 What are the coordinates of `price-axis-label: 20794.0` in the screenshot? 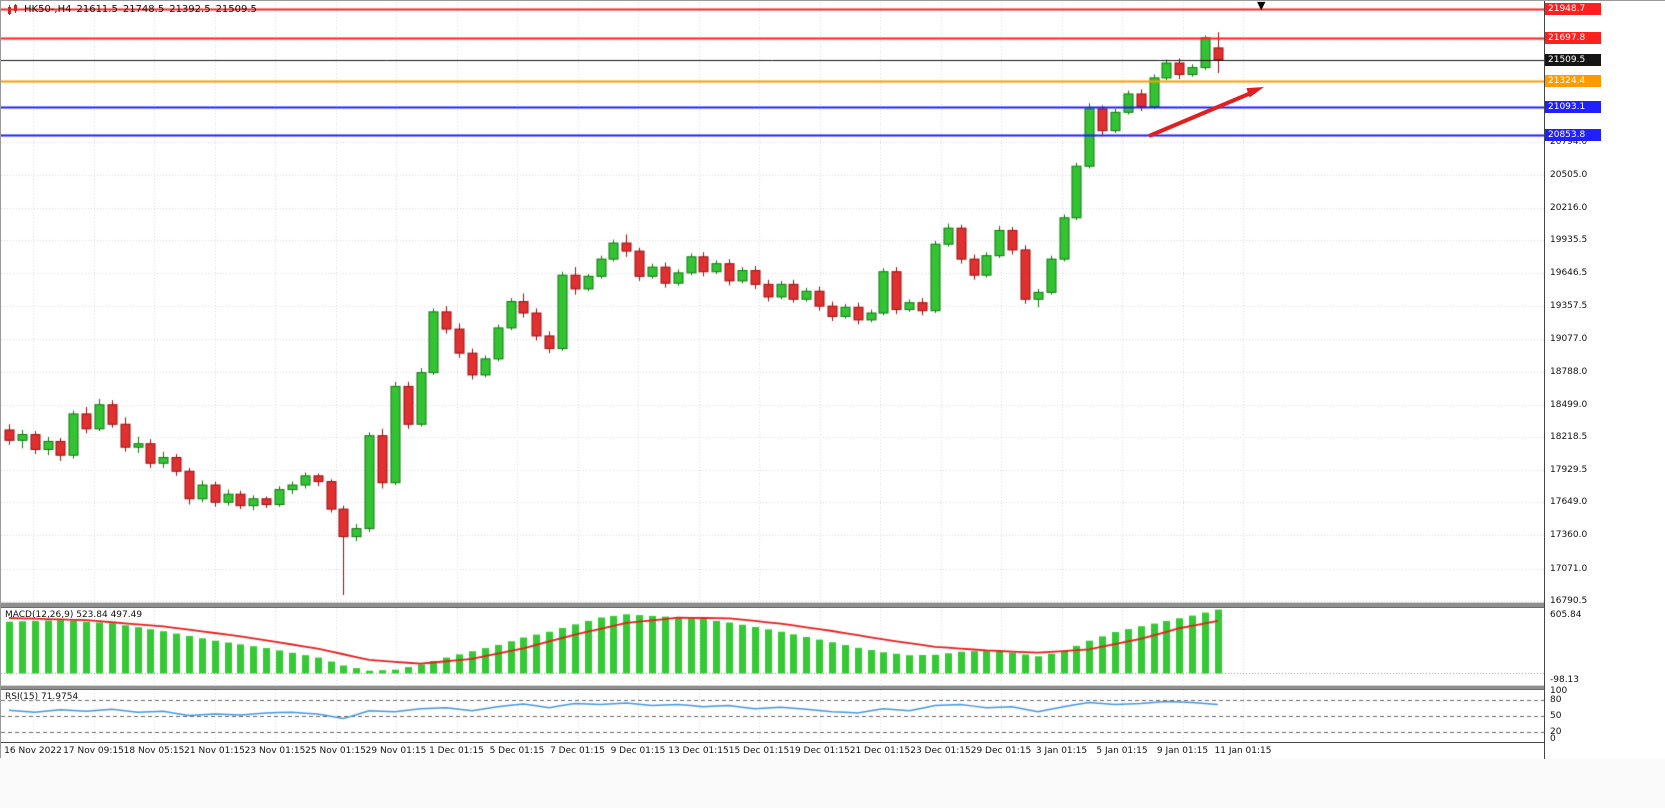 It's located at (1569, 141).